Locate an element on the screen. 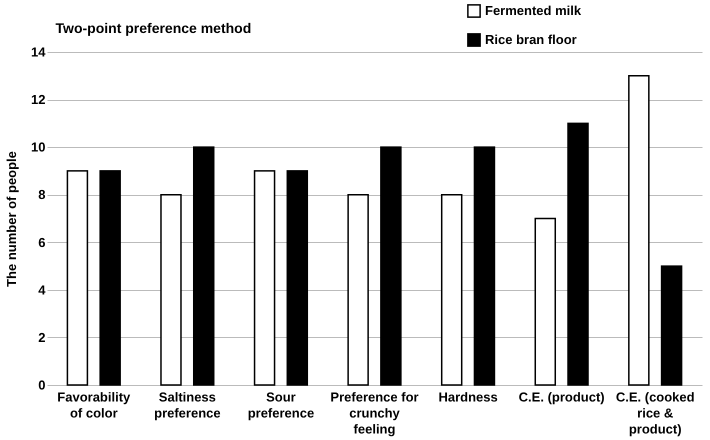 The image size is (710, 440). y-tick-label: 8 is located at coordinates (42, 194).